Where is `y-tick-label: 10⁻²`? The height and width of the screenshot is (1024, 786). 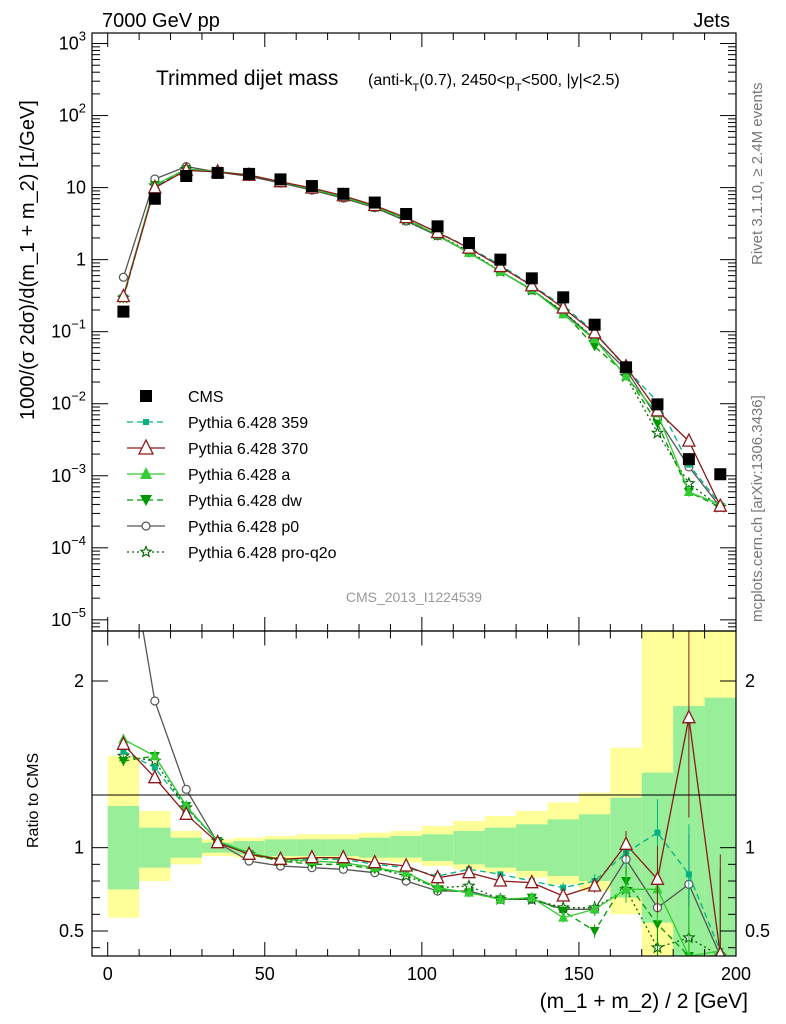
y-tick-label: 10⁻² is located at coordinates (68, 401).